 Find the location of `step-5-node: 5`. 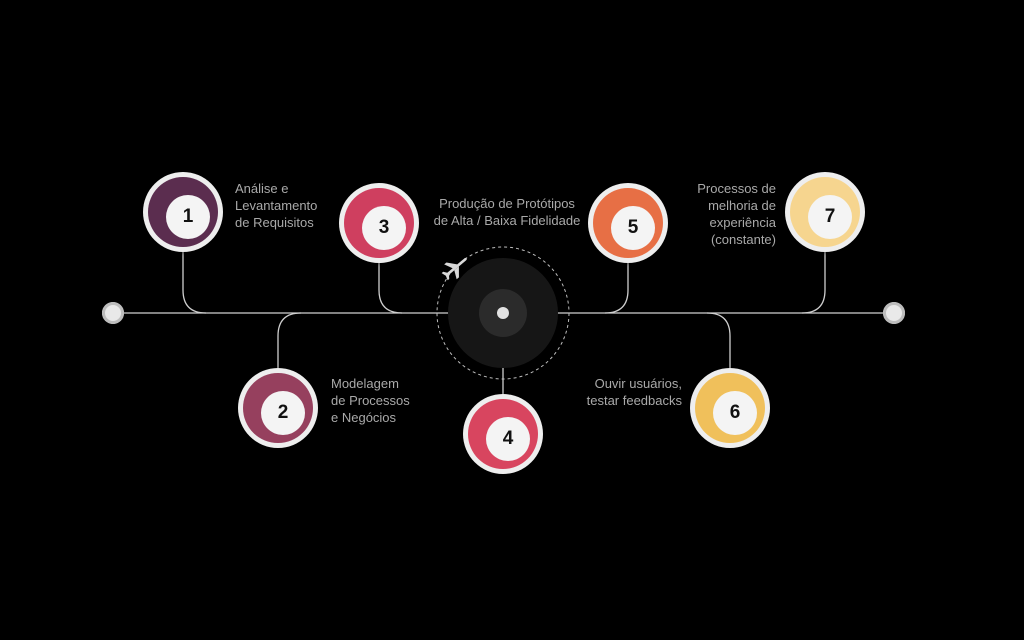

step-5-node: 5 is located at coordinates (628, 223).